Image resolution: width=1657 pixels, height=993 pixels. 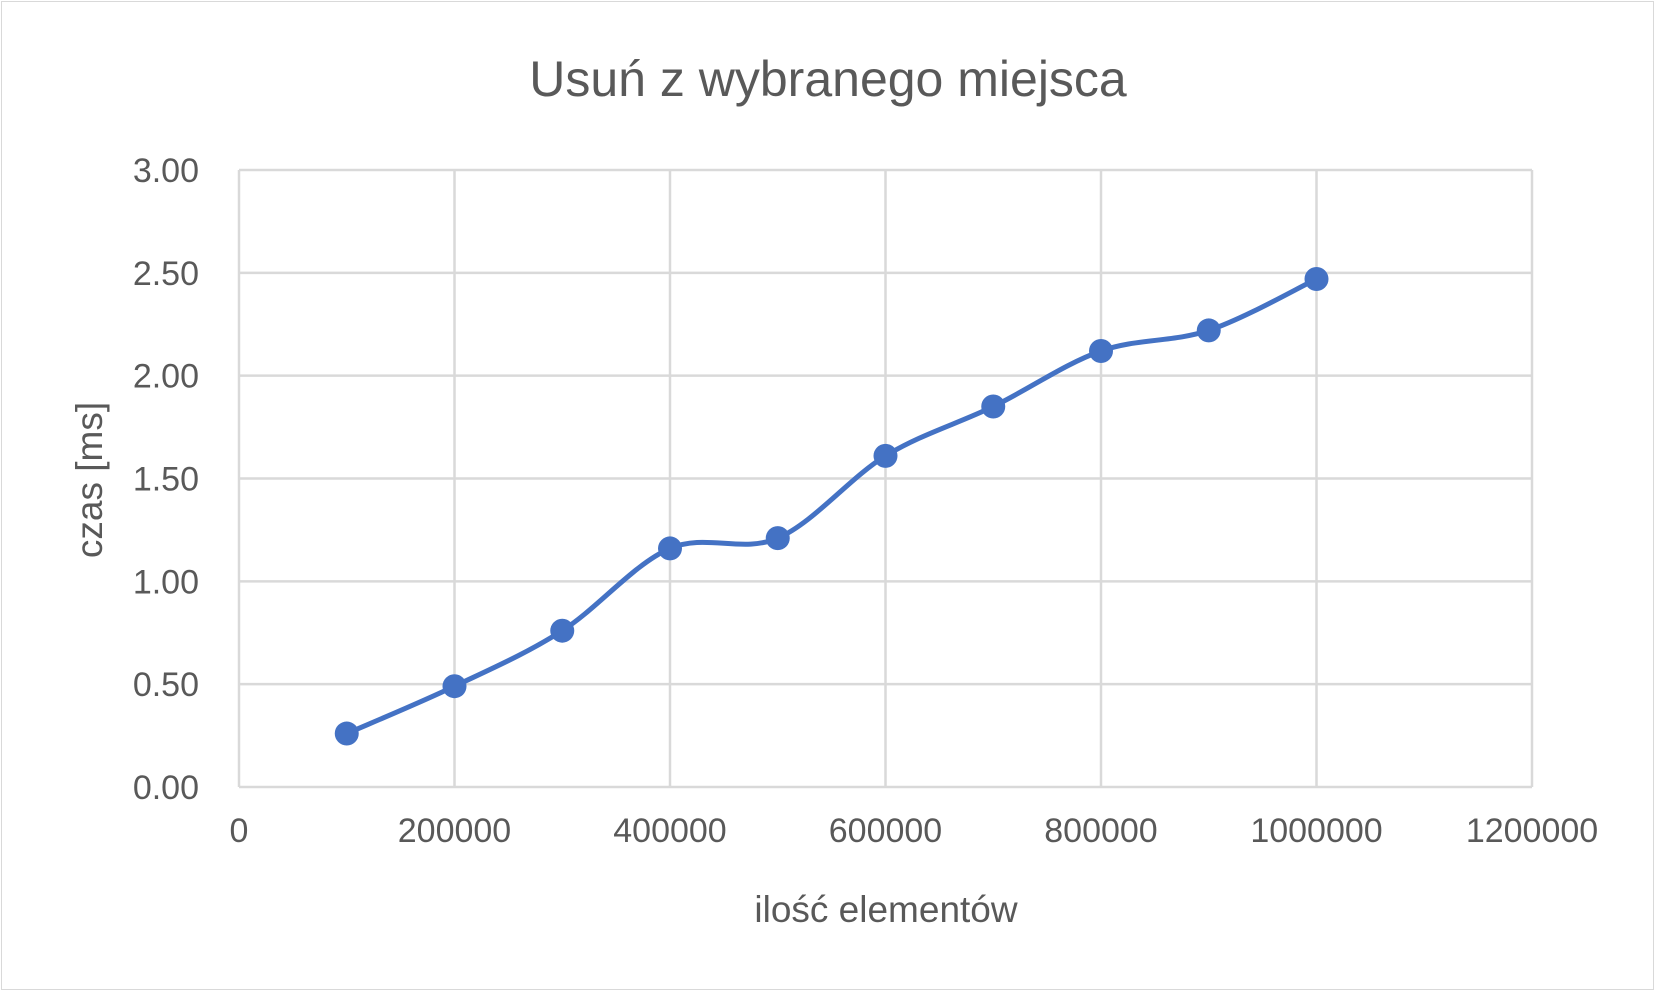 I want to click on x-tick-label: 800000, so click(x=1100, y=831).